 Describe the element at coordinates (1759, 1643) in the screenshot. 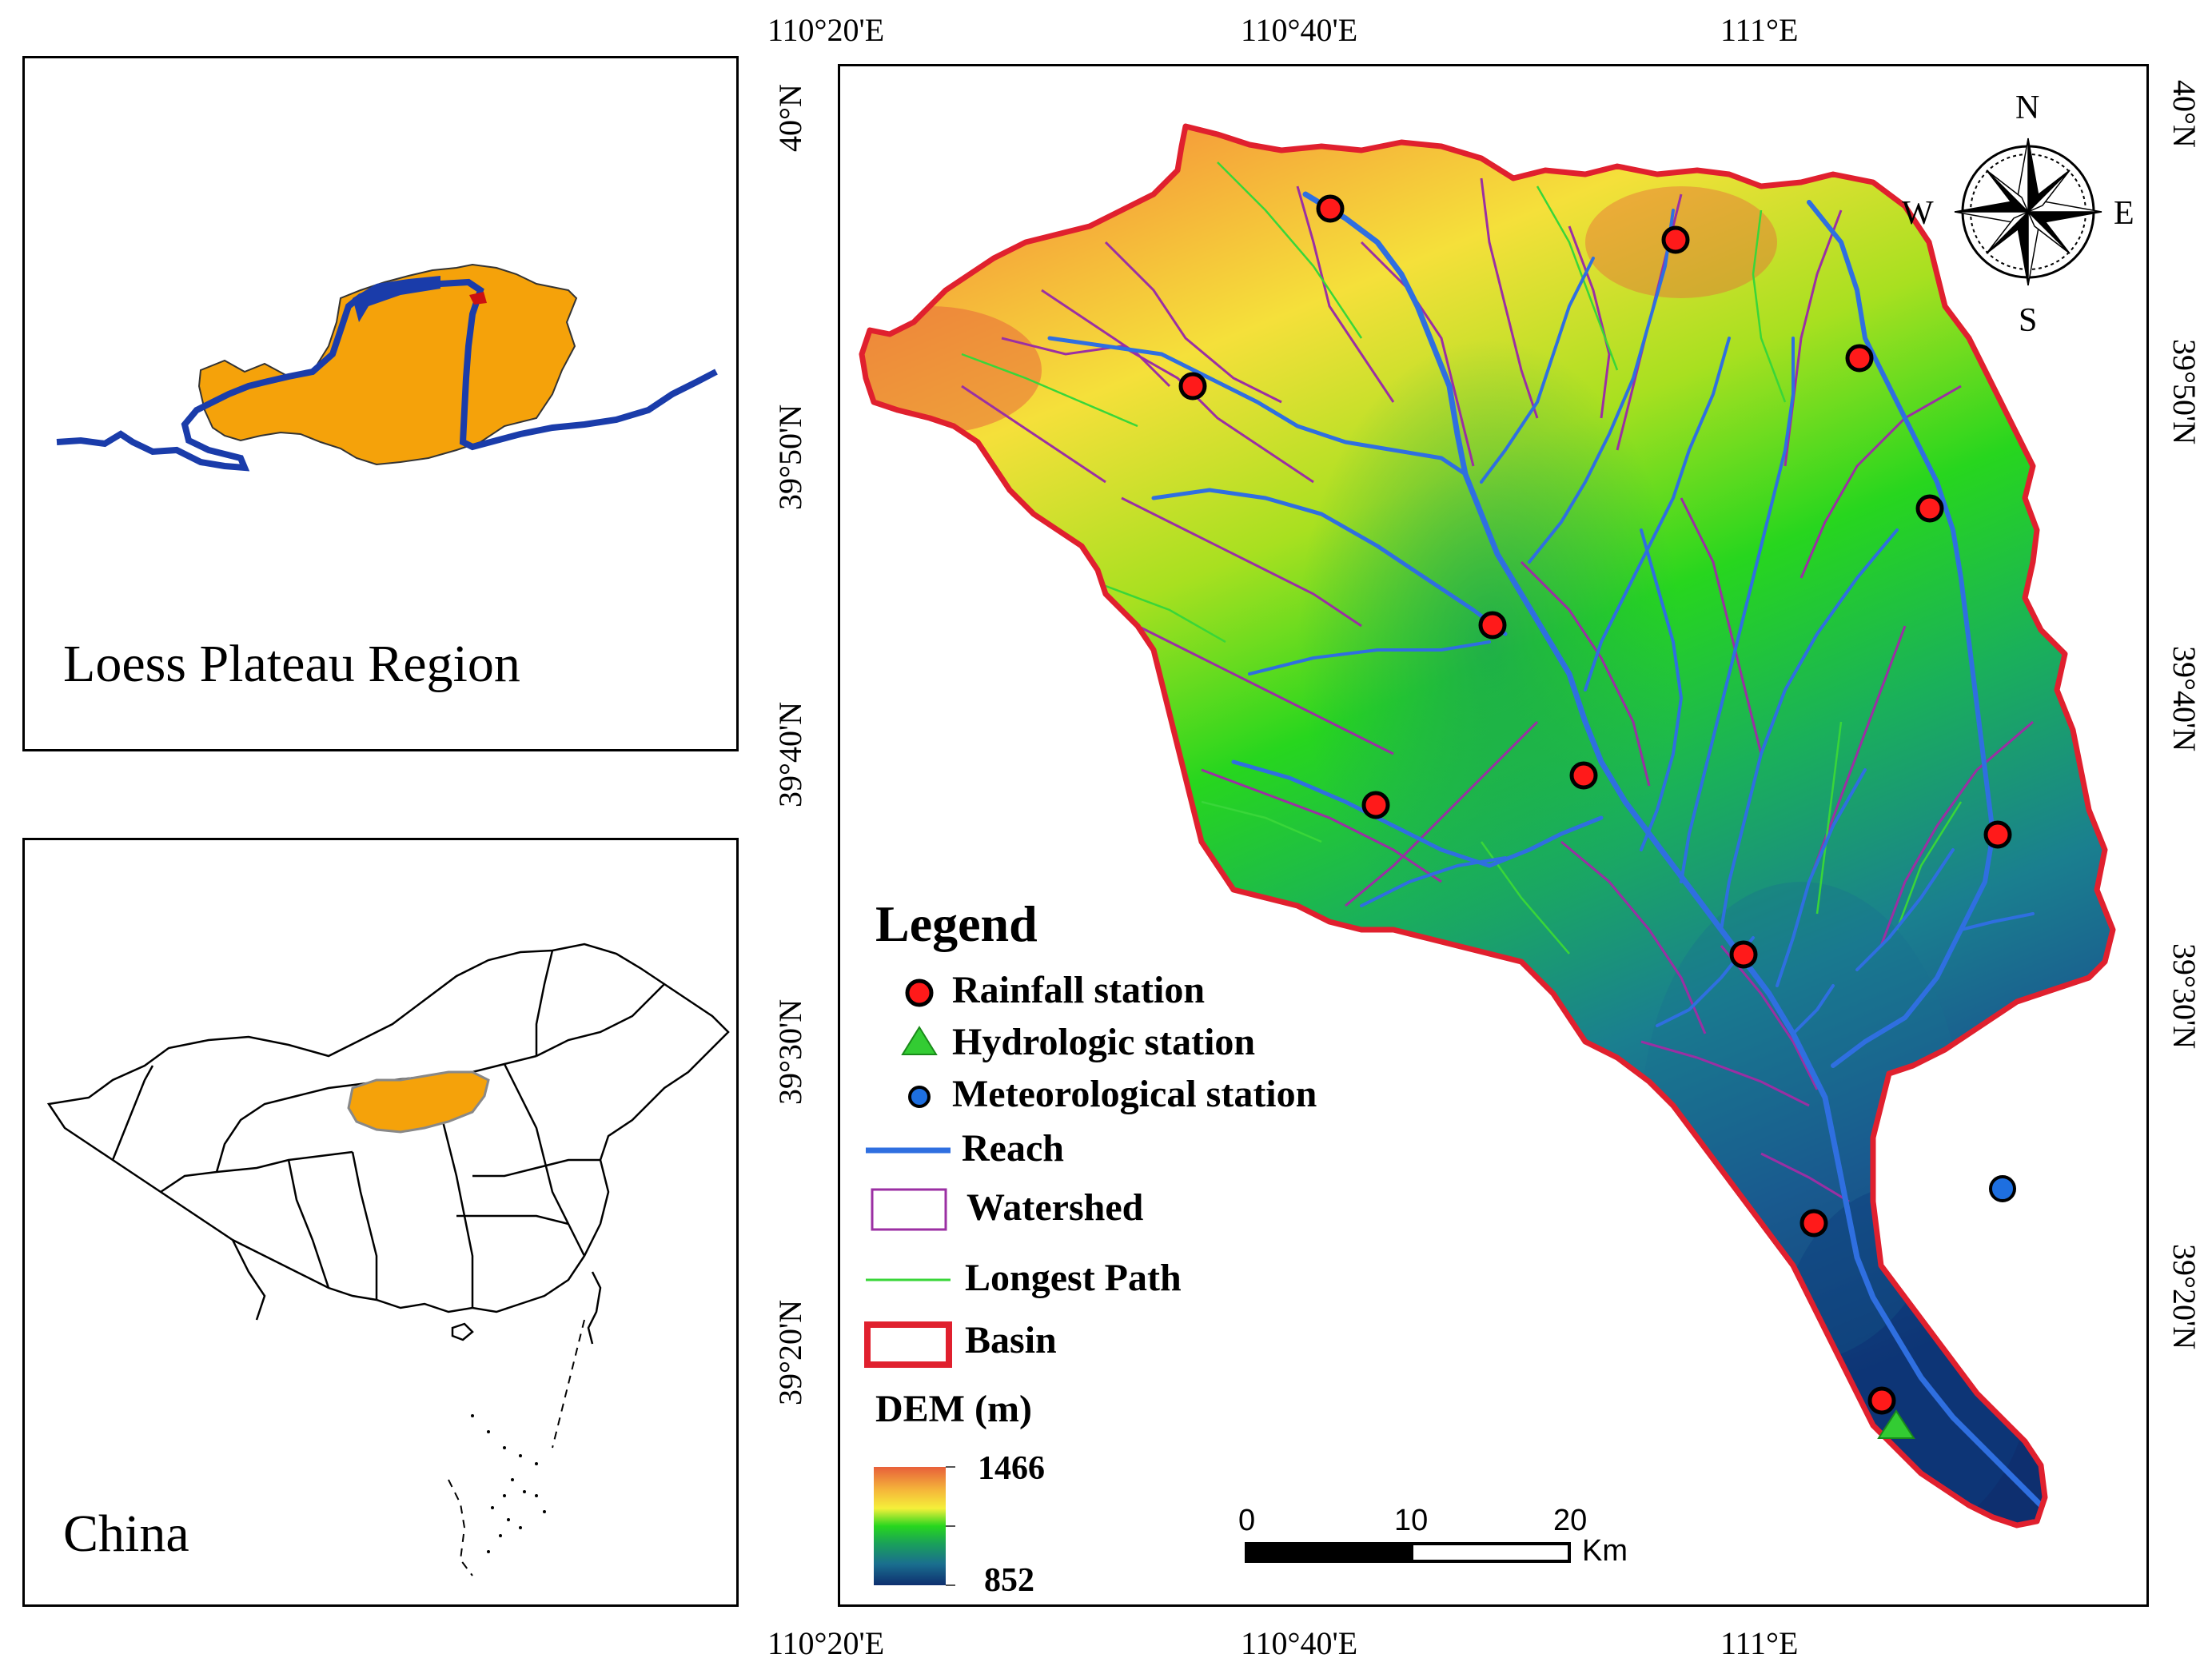

I see `lon-label-bottom-3: 111°E` at that location.